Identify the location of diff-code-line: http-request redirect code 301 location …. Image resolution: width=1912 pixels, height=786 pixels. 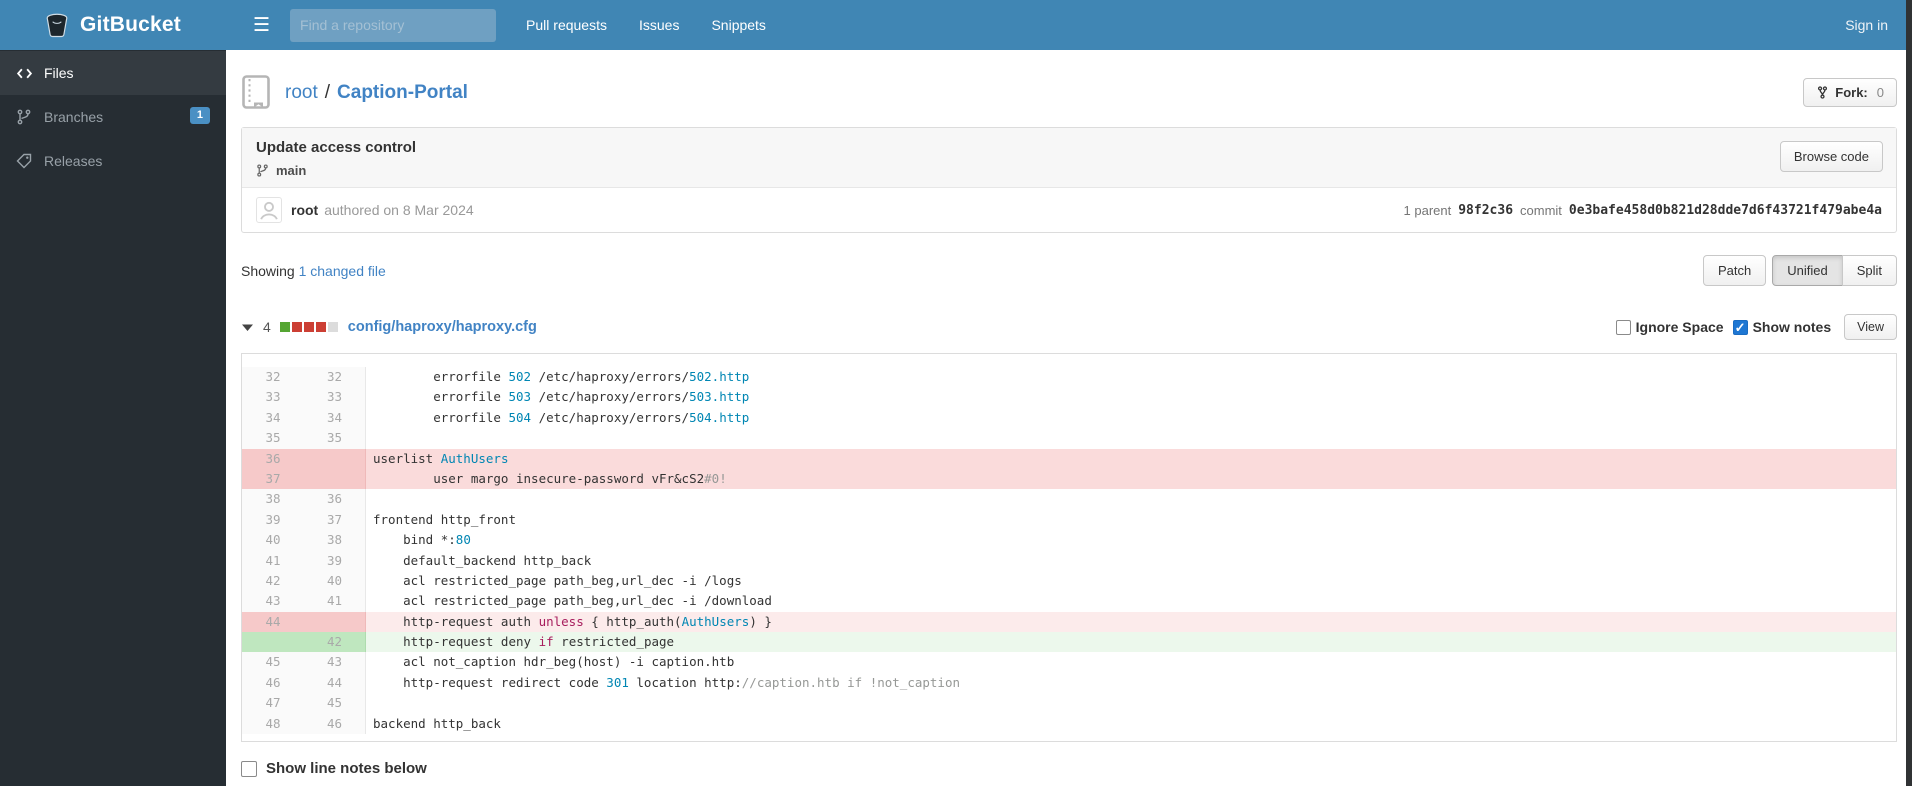
(667, 682).